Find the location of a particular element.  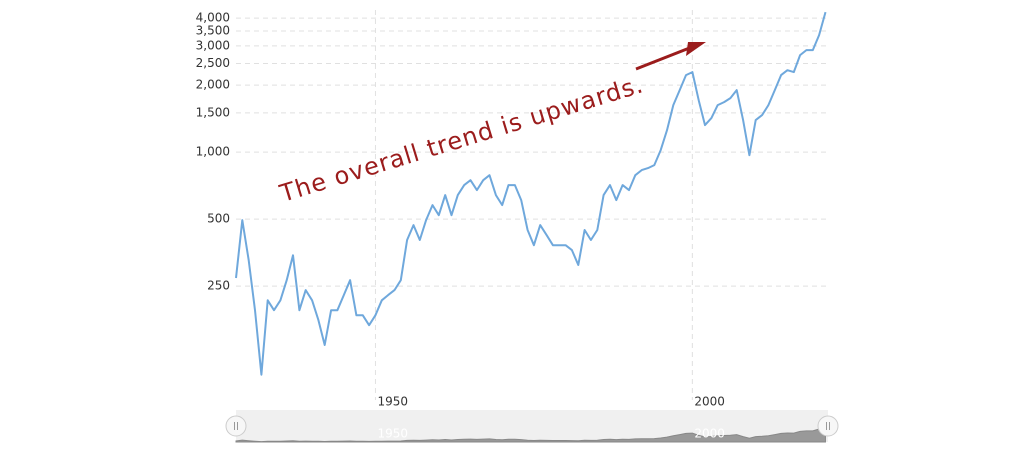

annotation-group: The overall trend is upwards. is located at coordinates (461, 139).